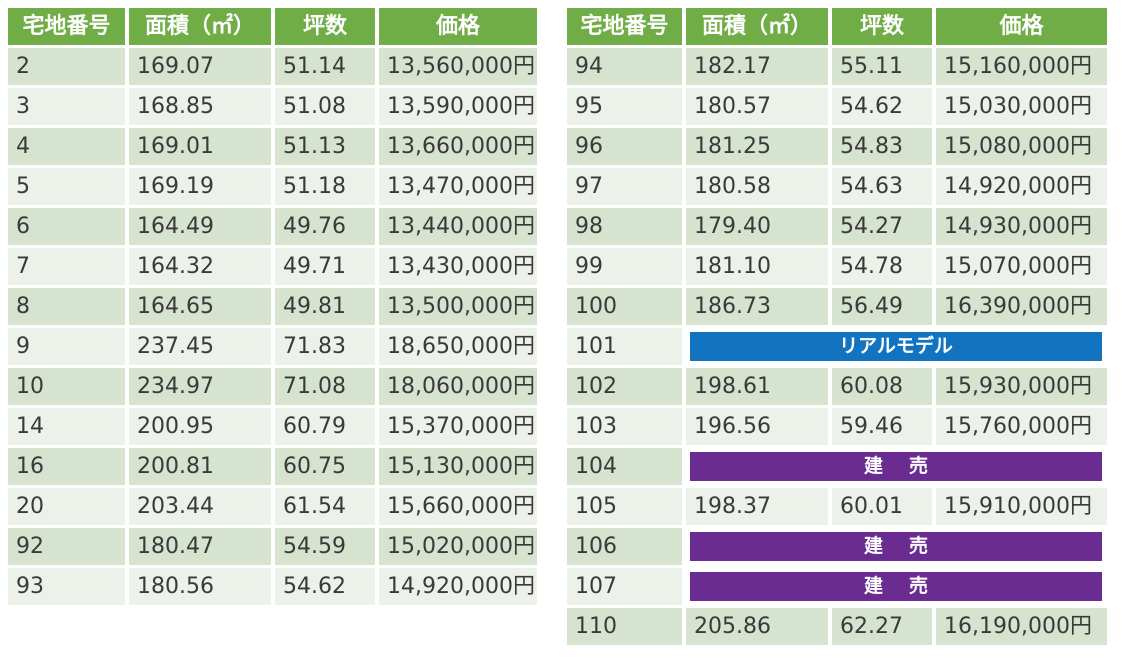 This screenshot has width=1125, height=658. I want to click on price-cell: 18,650,000円, so click(458, 346).